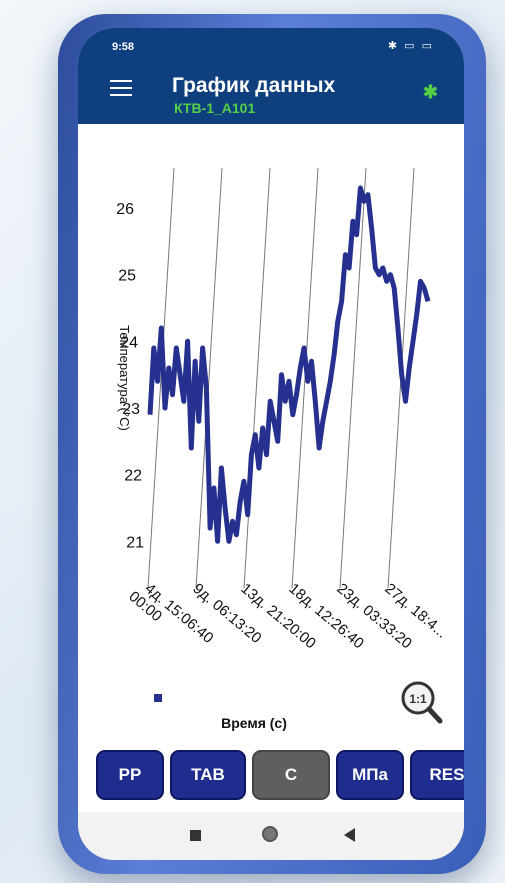  Describe the element at coordinates (410, 46) in the screenshot. I see `status-icons: ✱ ▭ ▭` at that location.